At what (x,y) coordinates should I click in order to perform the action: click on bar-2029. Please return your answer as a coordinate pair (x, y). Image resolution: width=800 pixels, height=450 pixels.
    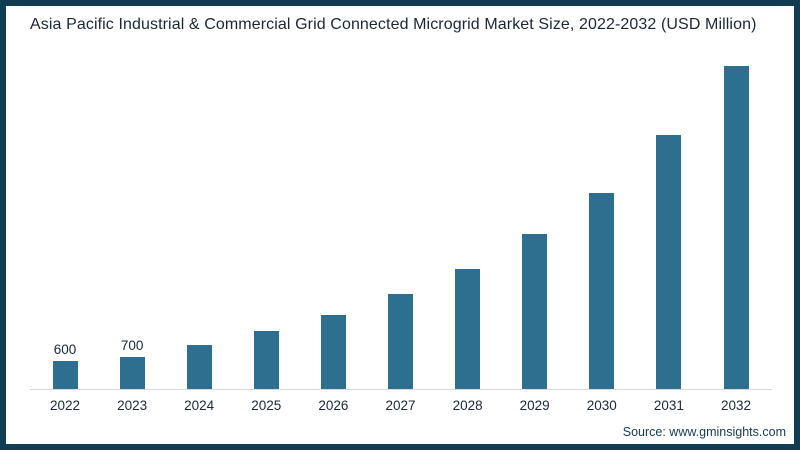
    Looking at the image, I should click on (535, 311).